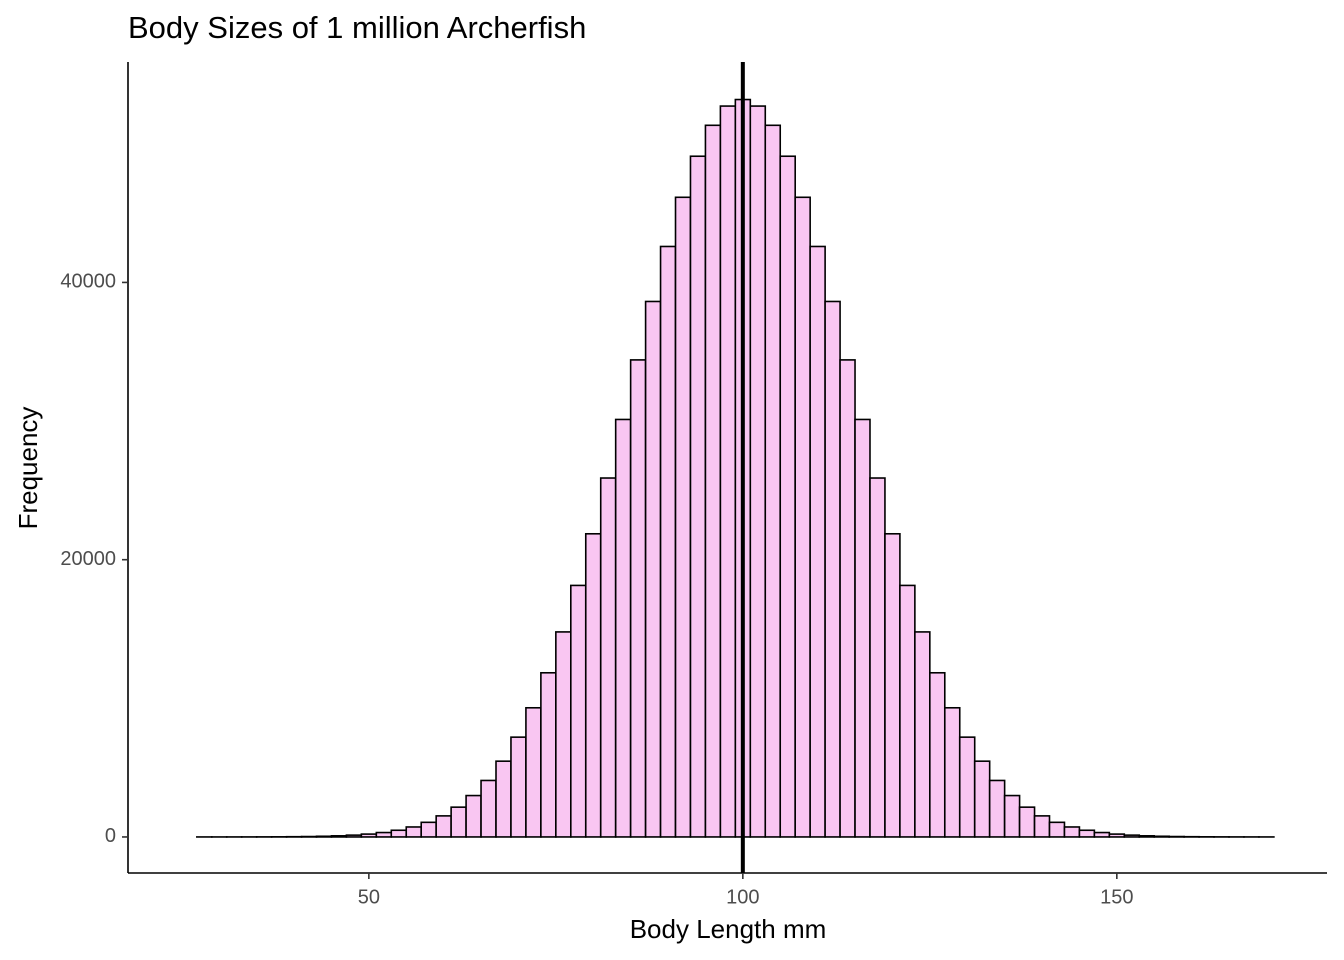 The height and width of the screenshot is (960, 1344). I want to click on x-axis-title: Body Length mm, so click(728, 929).